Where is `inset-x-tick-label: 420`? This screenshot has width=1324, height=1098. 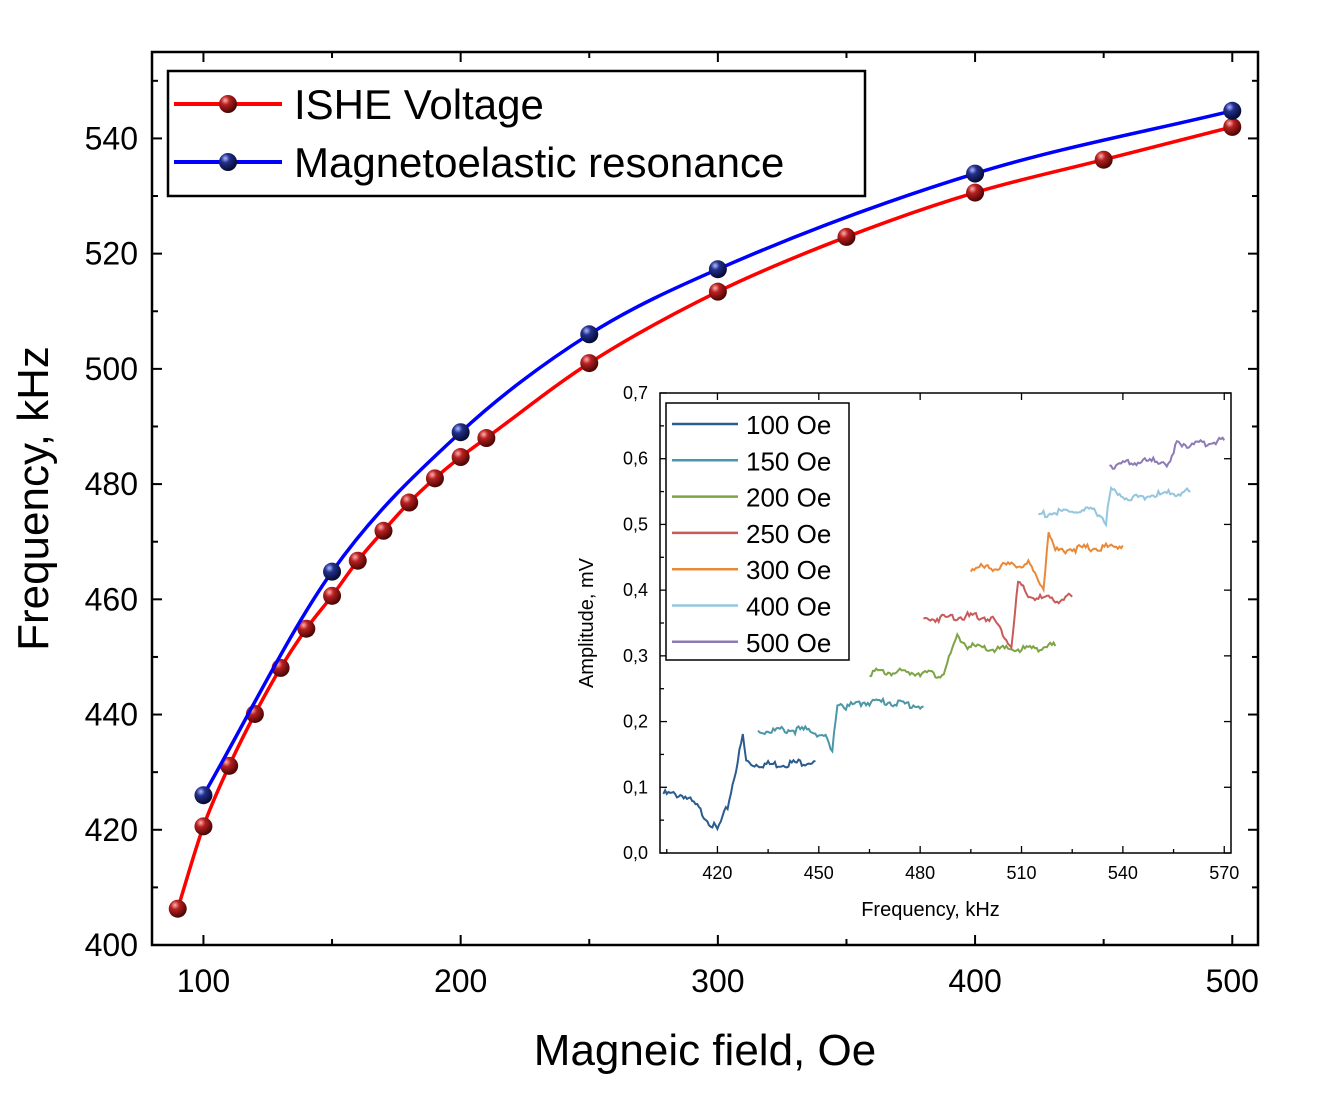
inset-x-tick-label: 420 is located at coordinates (717, 873).